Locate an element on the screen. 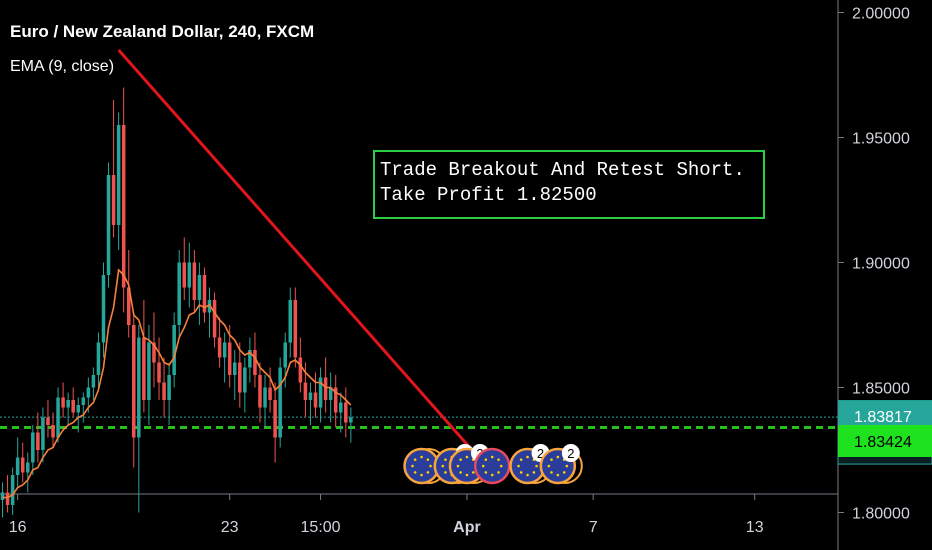 The image size is (932, 550). price-tick-label: 2.00000 is located at coordinates (881, 14).